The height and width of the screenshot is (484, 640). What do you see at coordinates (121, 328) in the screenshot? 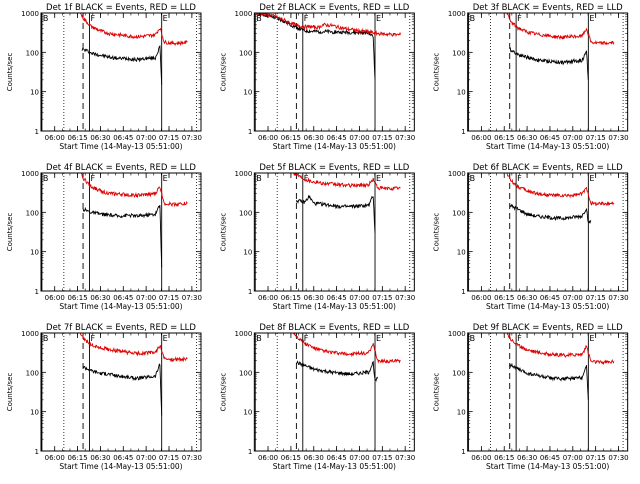
I see `panel-title: Det 7f BLACK = Events, RED = LLD` at bounding box center [121, 328].